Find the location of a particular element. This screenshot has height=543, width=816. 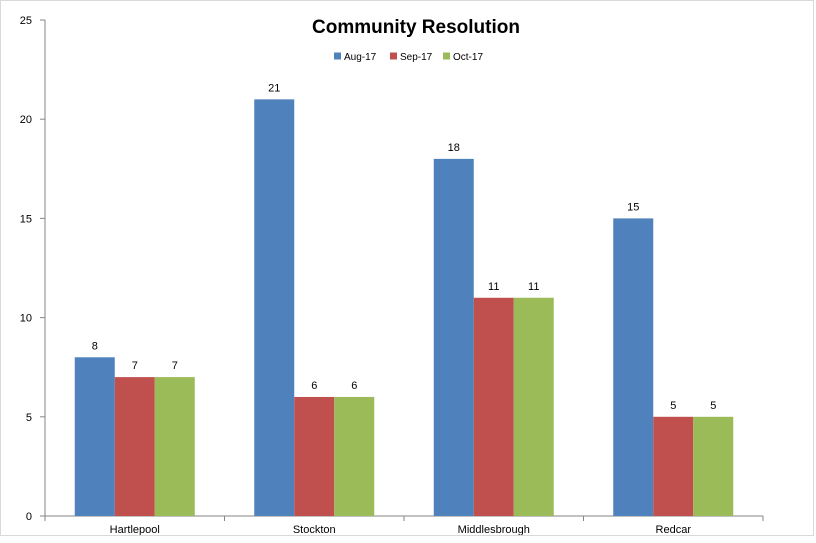

legend: Aug-17 Sep-17 Oct-17 is located at coordinates (408, 57).